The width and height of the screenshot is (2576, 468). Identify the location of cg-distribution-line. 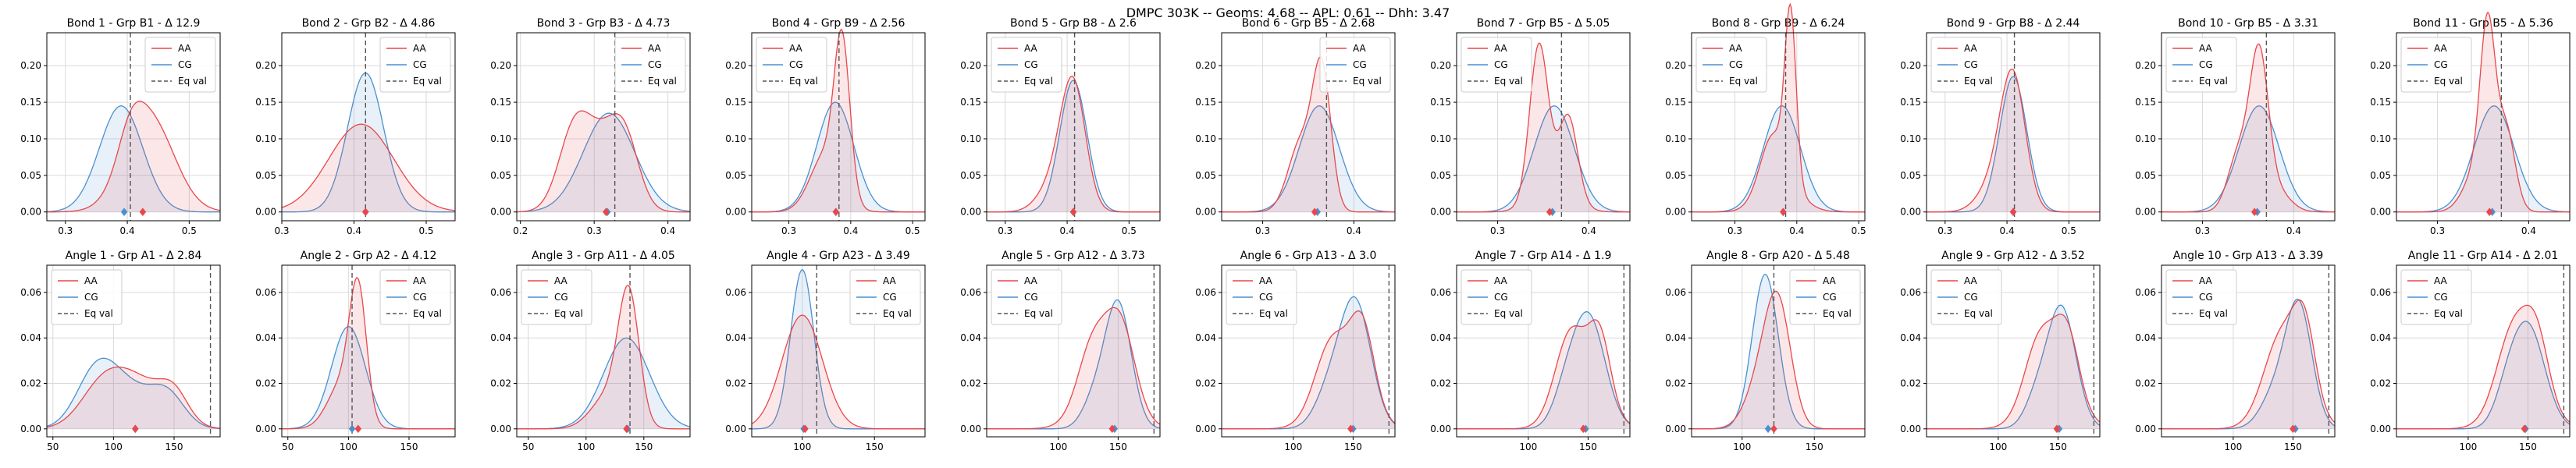
(133, 393).